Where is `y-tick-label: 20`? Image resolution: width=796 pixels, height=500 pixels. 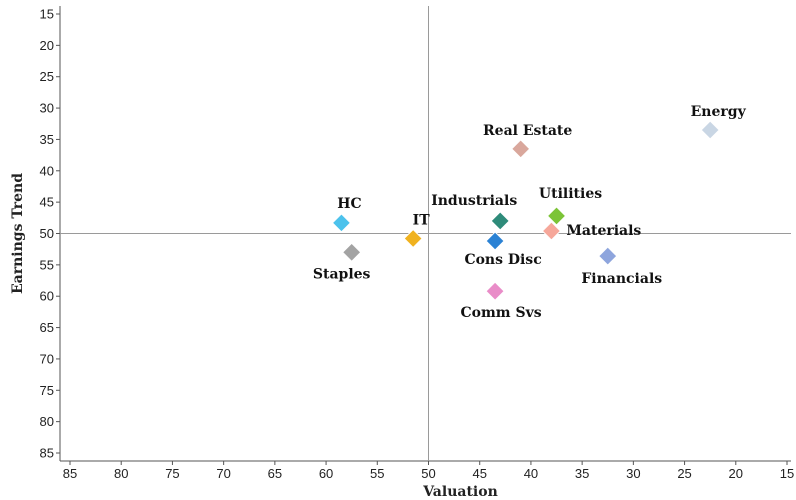
y-tick-label: 20 is located at coordinates (47, 45).